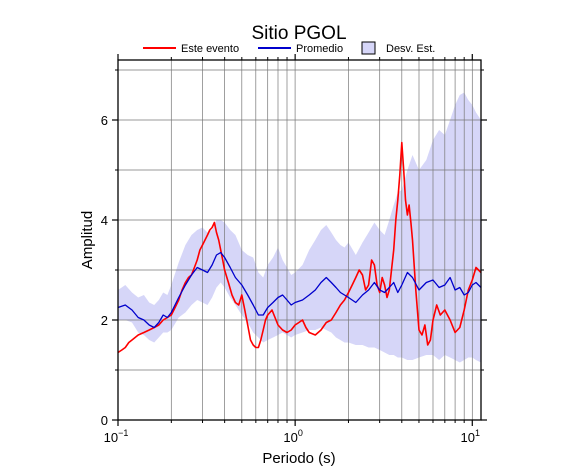 Image resolution: width=586 pixels, height=475 pixels. I want to click on legend-label-desv-est: Desv. Est., so click(410, 49).